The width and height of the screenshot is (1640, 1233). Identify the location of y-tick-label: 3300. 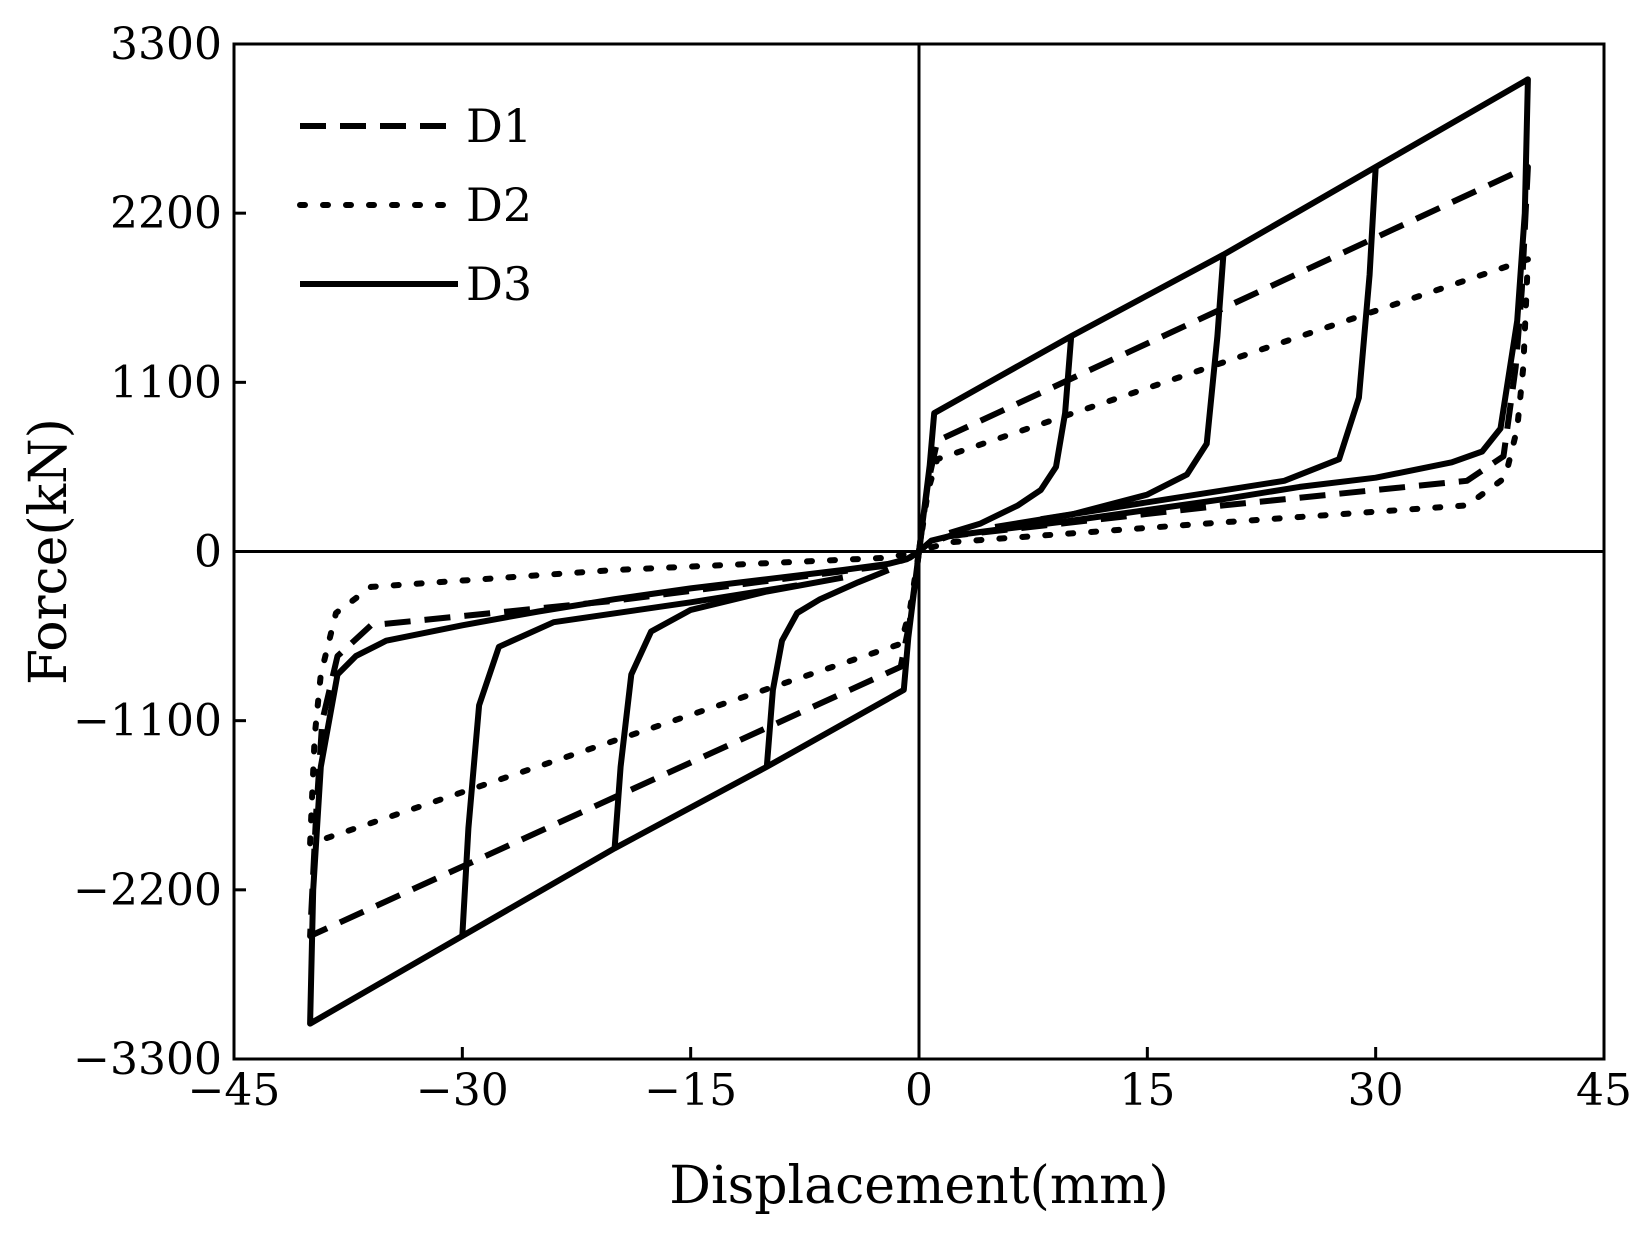
(166, 44).